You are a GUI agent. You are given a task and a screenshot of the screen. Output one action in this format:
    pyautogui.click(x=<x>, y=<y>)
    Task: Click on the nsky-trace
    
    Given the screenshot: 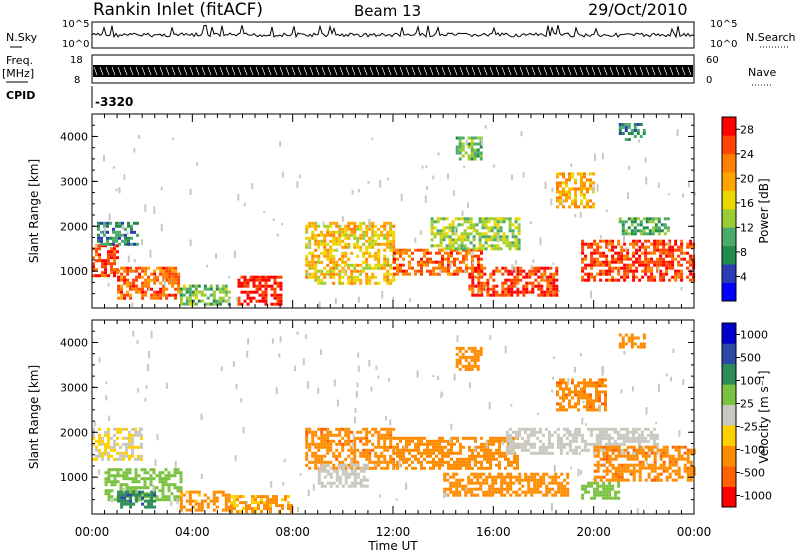 What is the action you would take?
    pyautogui.click(x=393, y=35)
    